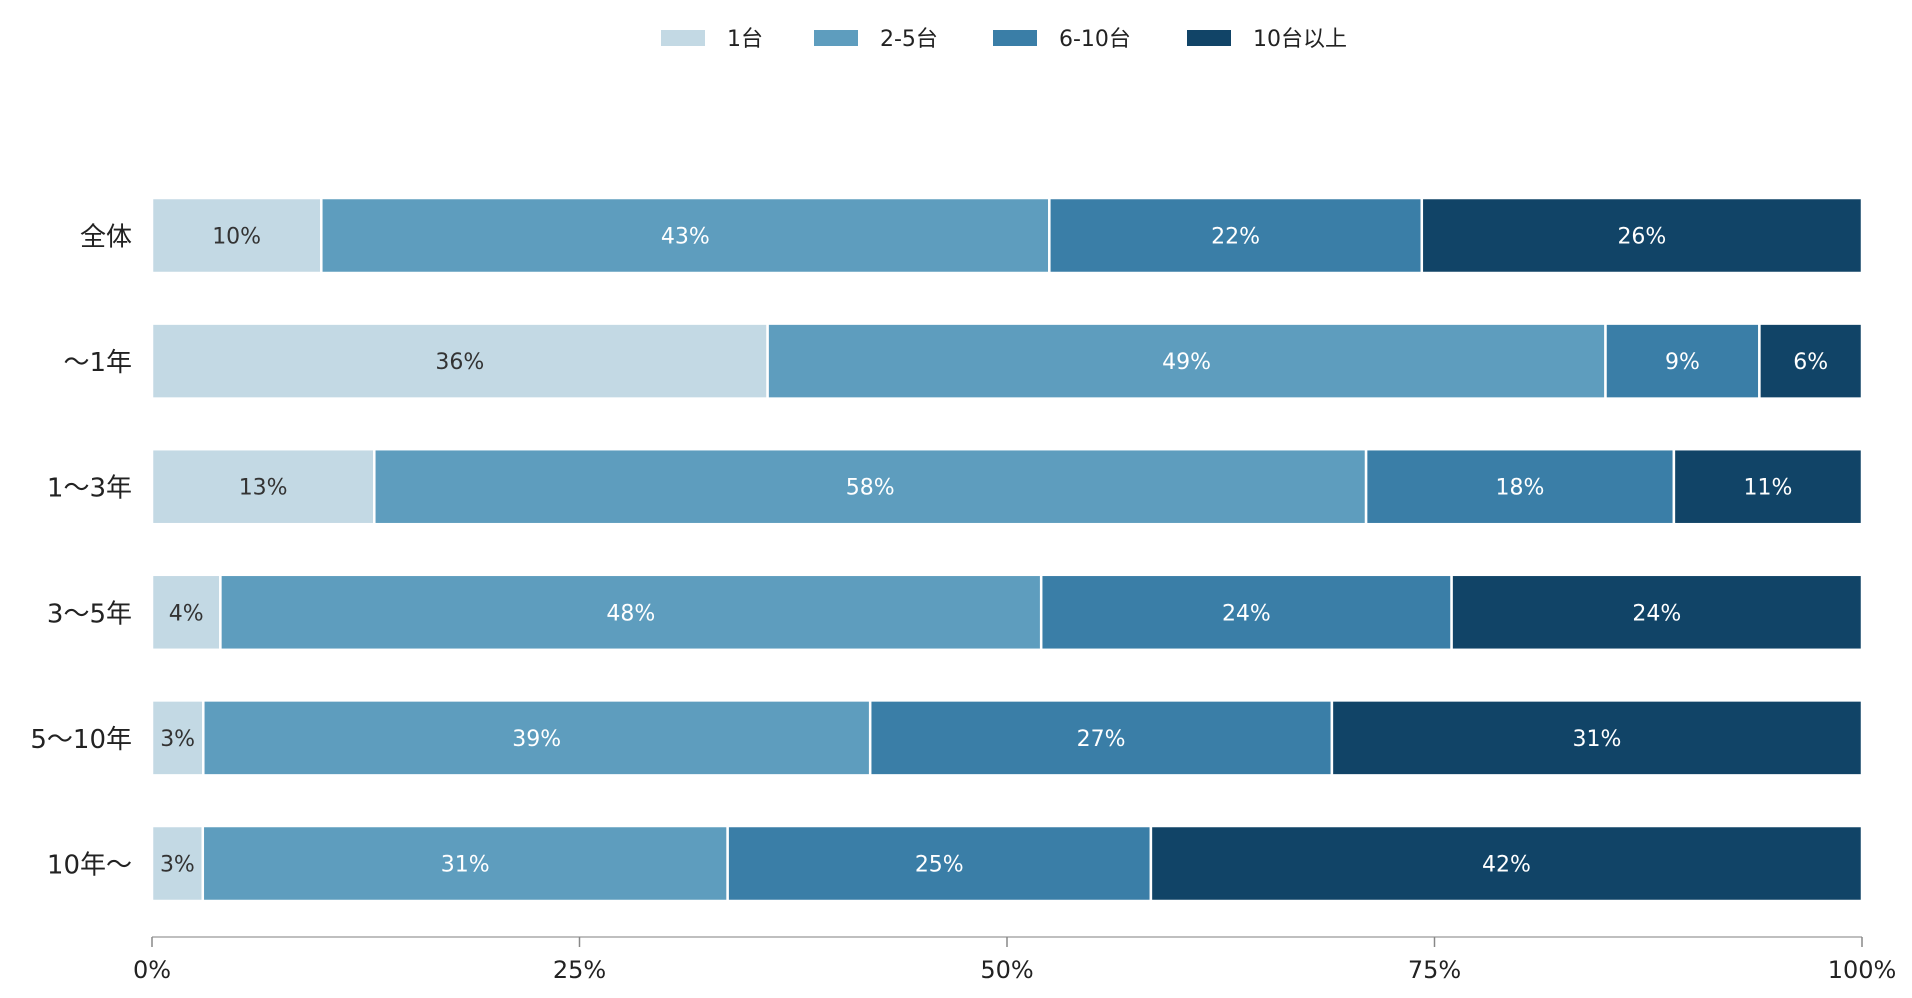 This screenshot has height=998, width=1912. Describe the element at coordinates (1520, 488) in the screenshot. I see `bar-value-label: 18%` at that location.